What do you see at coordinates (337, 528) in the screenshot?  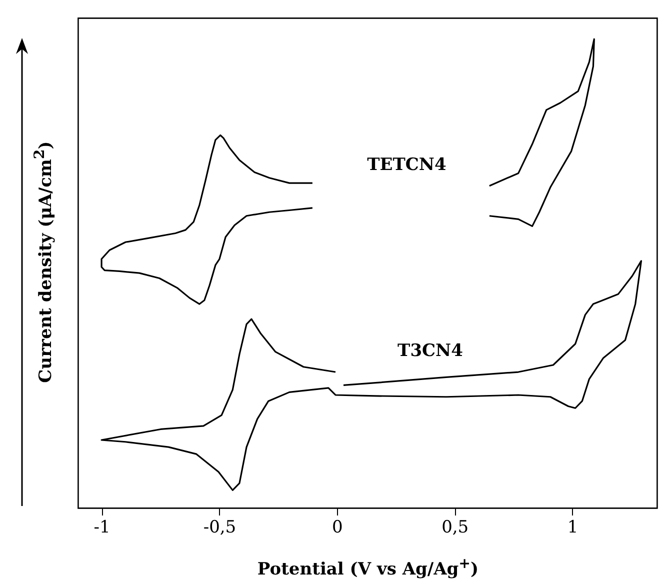 I see `x-tick-label: 0` at bounding box center [337, 528].